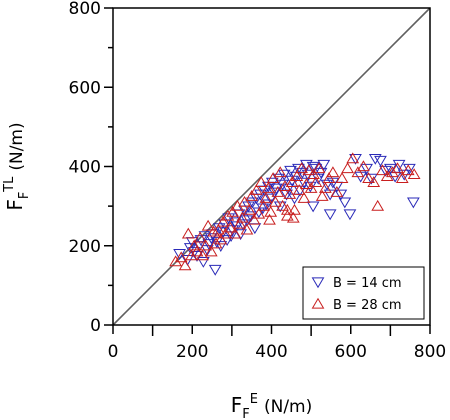 The image size is (450, 420). Describe the element at coordinates (17, 146) in the screenshot. I see `y-axis-label-unit: (N/m)` at that location.